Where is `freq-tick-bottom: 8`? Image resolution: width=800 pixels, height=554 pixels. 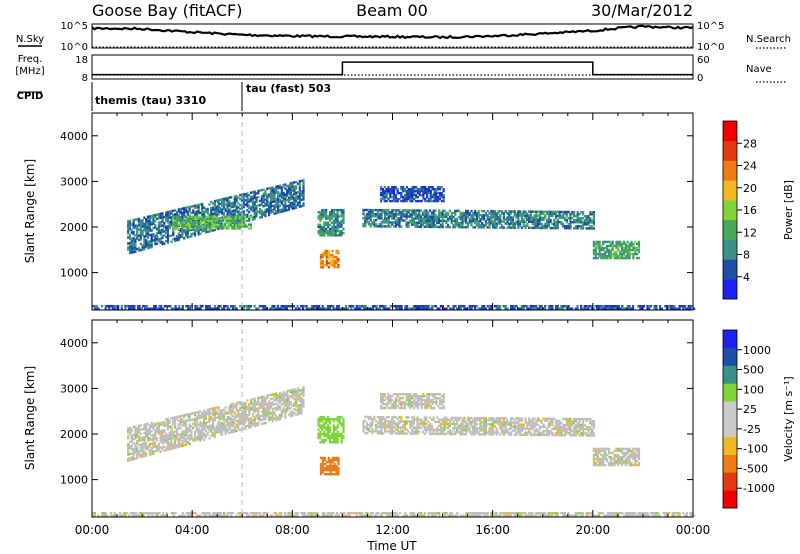
freq-tick-bottom: 8 is located at coordinates (85, 78).